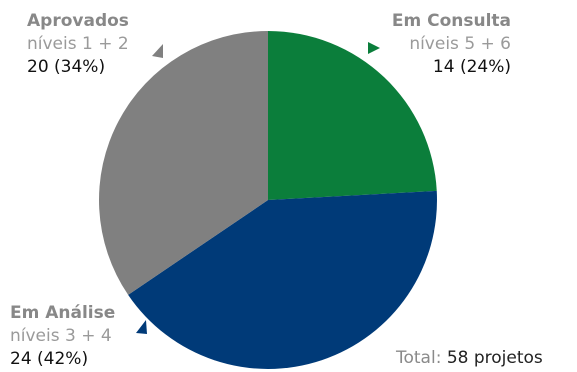  What do you see at coordinates (157, 51) in the screenshot?
I see `marker-aprovados-icon` at bounding box center [157, 51].